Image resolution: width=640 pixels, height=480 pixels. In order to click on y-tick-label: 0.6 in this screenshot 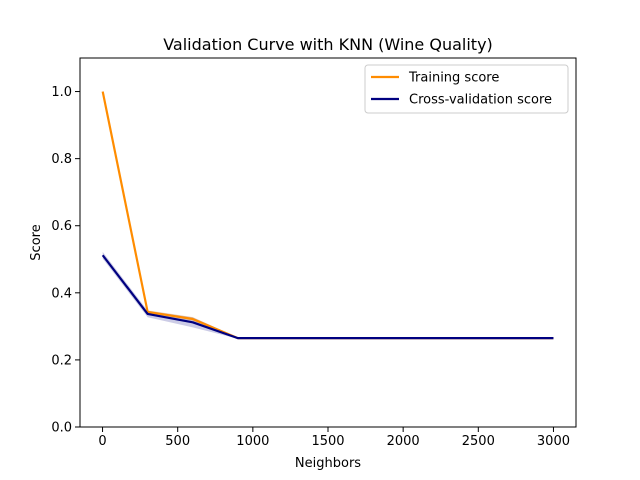, I will do `click(61, 226)`.